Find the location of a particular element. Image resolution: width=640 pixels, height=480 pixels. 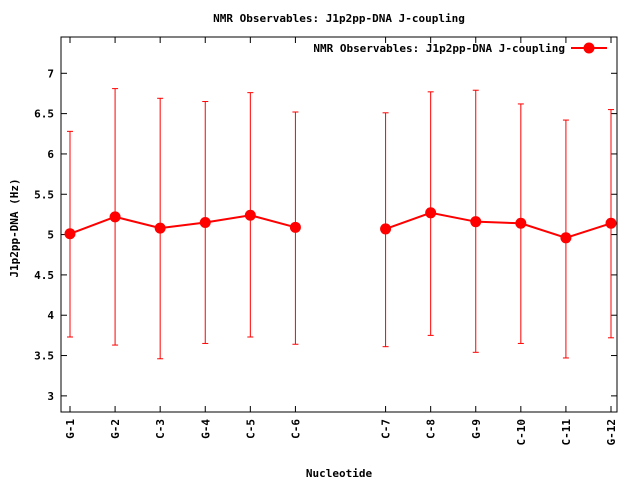

chart-title: NMR Observables: J1p2pp-DNA J-coupling is located at coordinates (339, 18).